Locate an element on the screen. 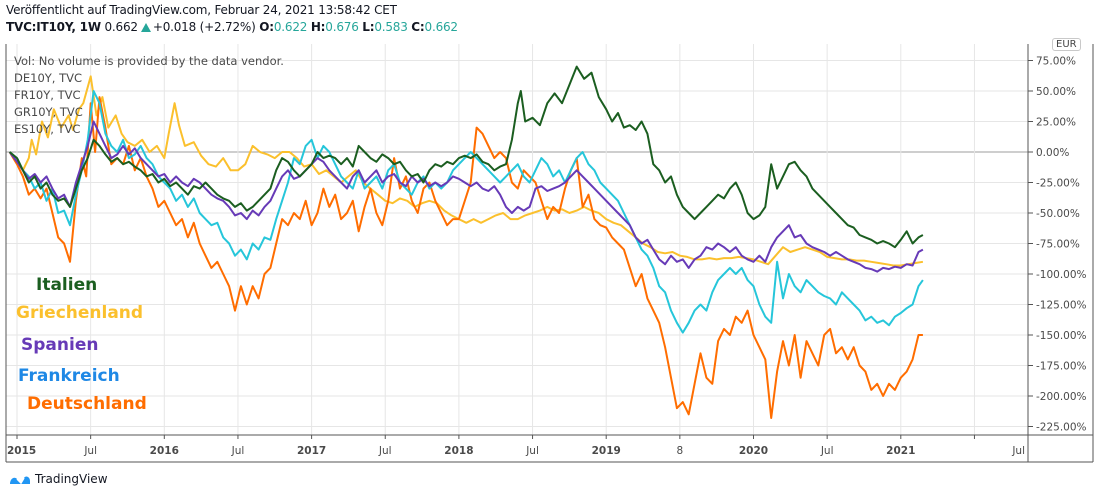  high-label: H: is located at coordinates (318, 27).